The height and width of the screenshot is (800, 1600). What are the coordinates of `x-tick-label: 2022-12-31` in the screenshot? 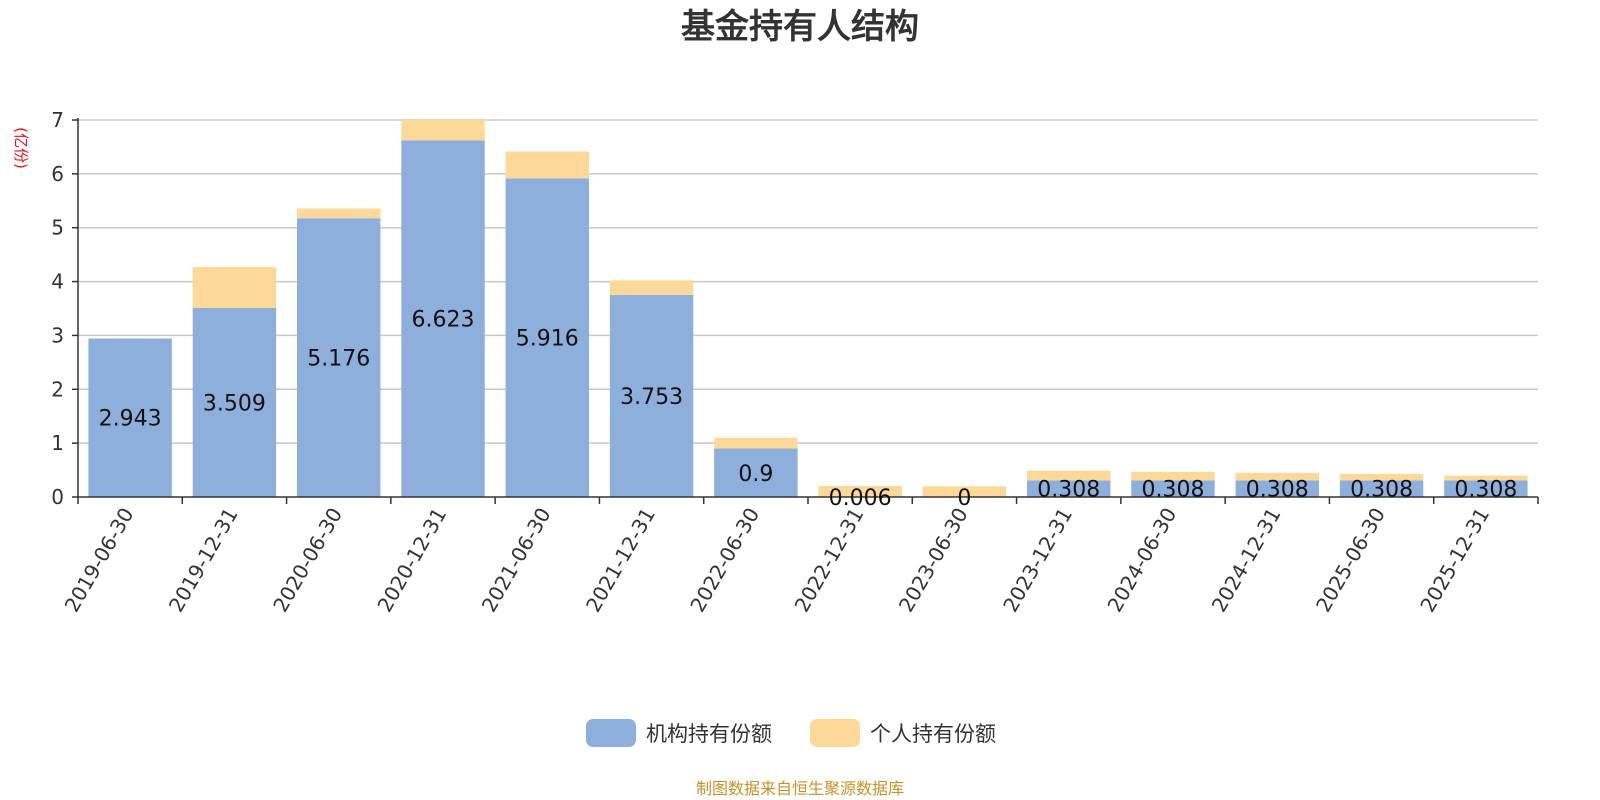 It's located at (829, 560).